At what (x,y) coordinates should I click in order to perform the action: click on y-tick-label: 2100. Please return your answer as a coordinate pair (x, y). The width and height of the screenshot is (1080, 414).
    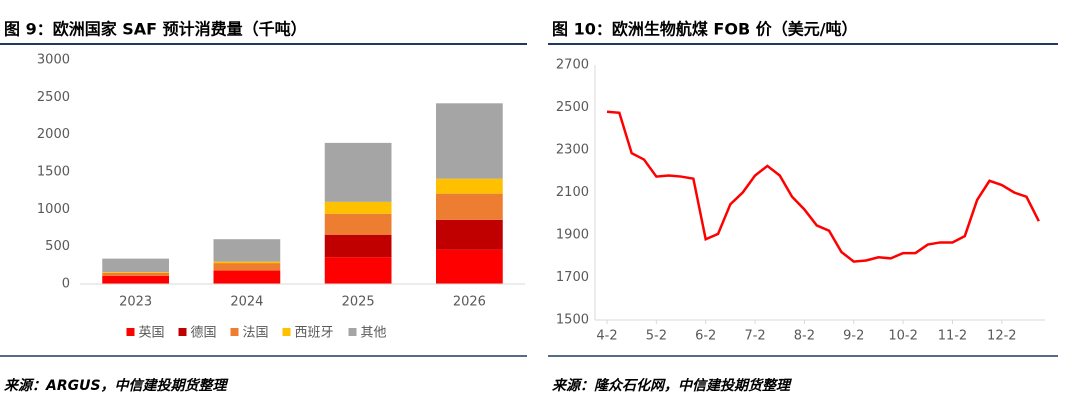
    Looking at the image, I should click on (572, 192).